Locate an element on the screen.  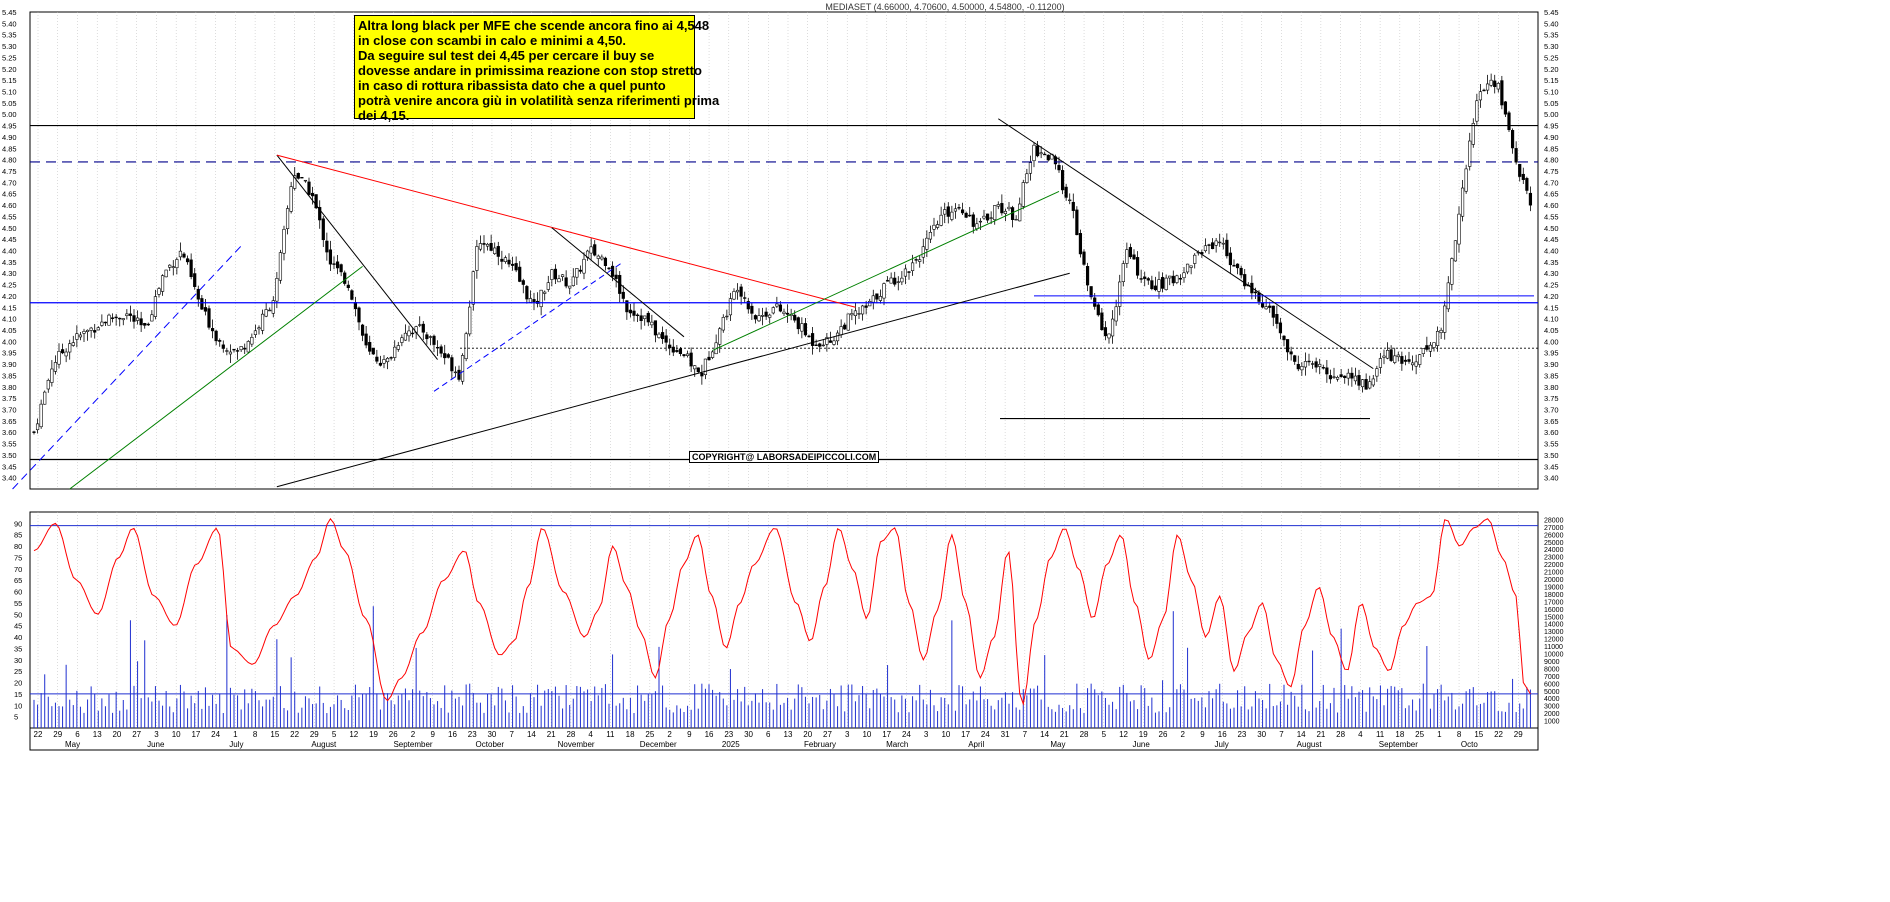
y-tick-label: 5.15 is located at coordinates (1551, 80).